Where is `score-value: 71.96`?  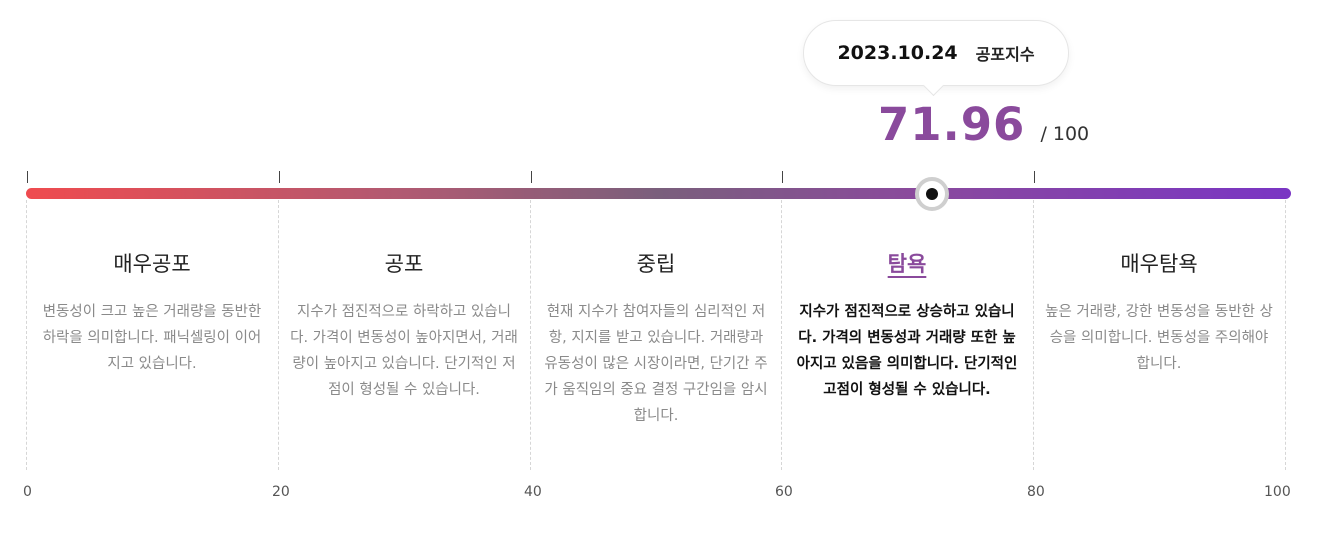 score-value: 71.96 is located at coordinates (952, 124).